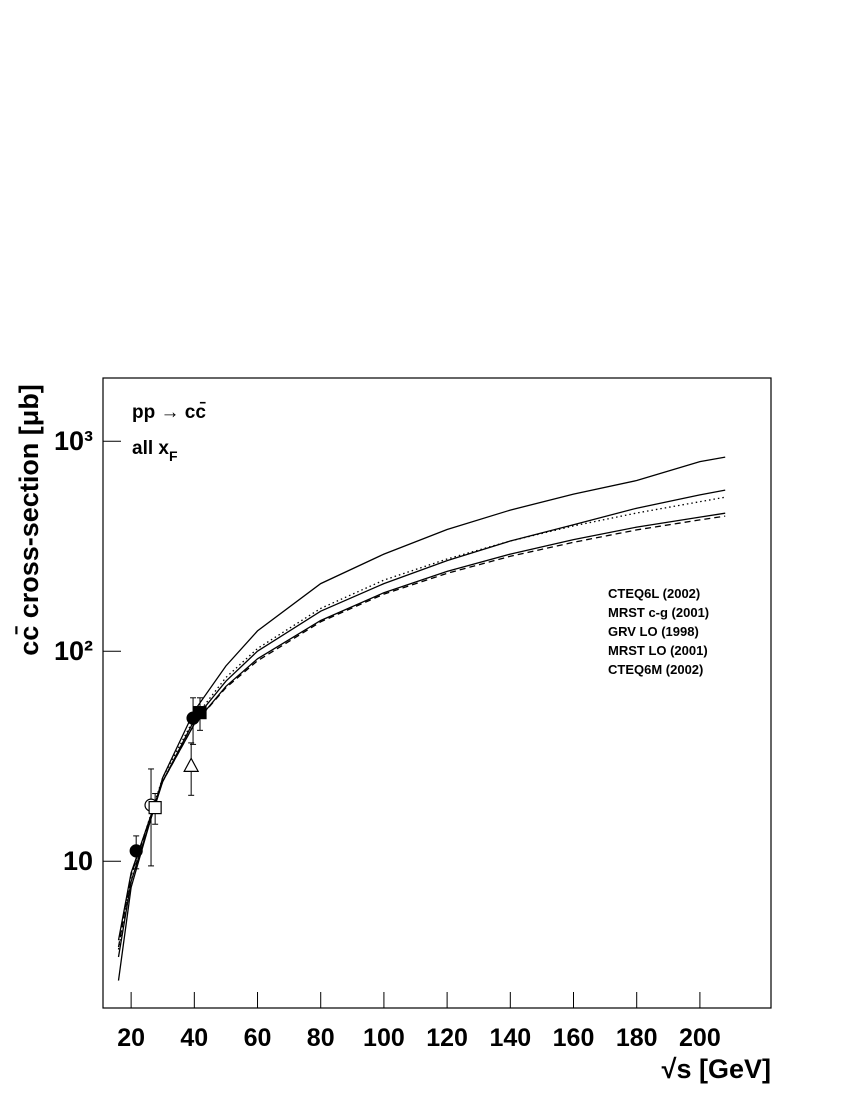  I want to click on legend-entry: MRST c-g (2001), so click(658, 612).